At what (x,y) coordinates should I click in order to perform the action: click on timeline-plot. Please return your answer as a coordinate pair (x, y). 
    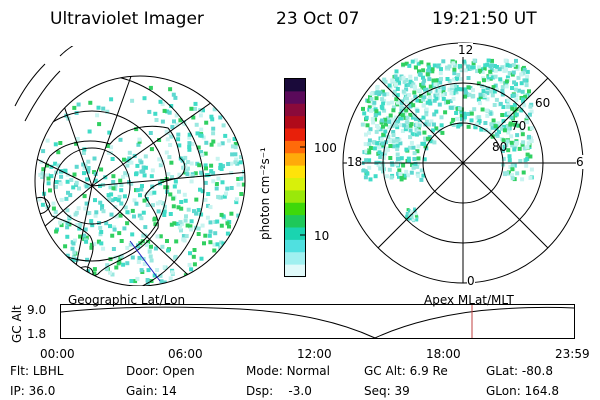
    Looking at the image, I should click on (317, 321).